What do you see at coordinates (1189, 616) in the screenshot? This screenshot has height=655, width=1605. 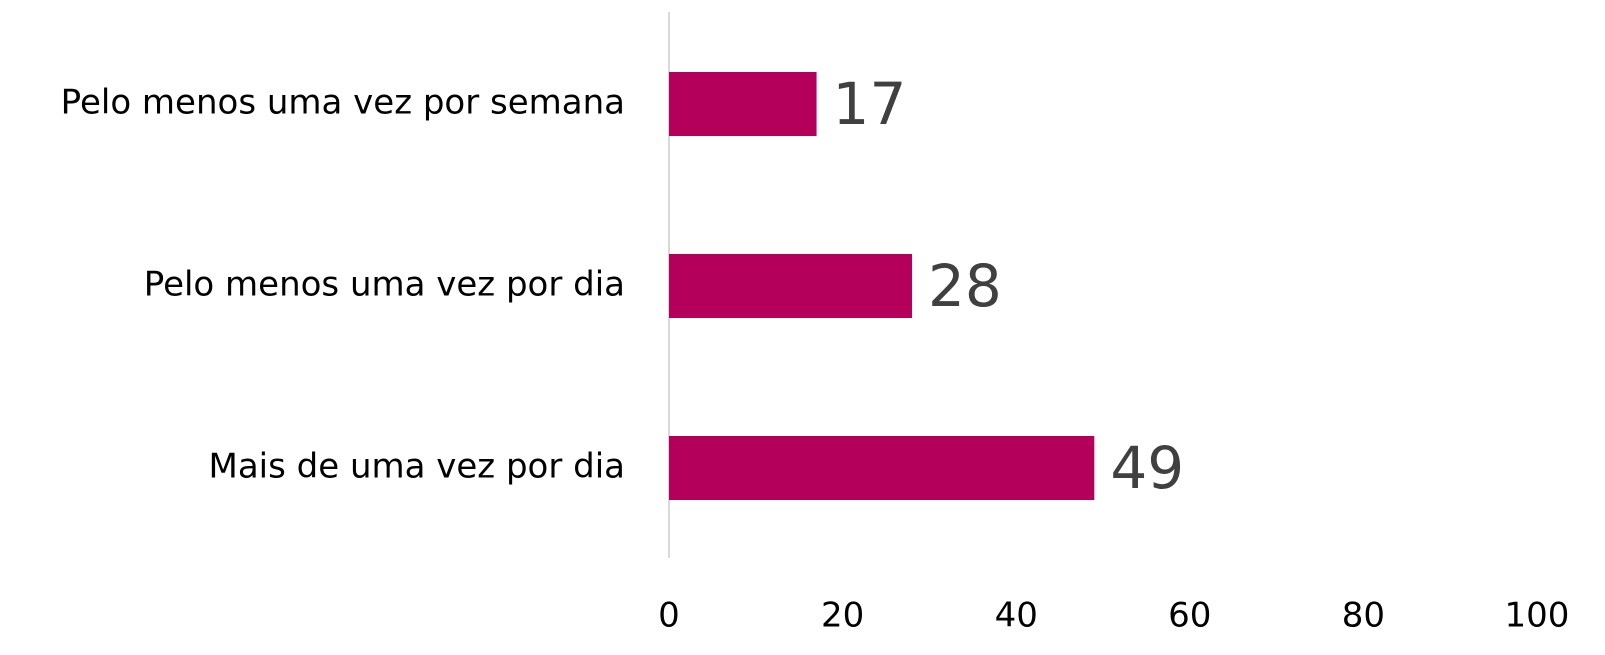 I see `x-tick-label: 60` at bounding box center [1189, 616].